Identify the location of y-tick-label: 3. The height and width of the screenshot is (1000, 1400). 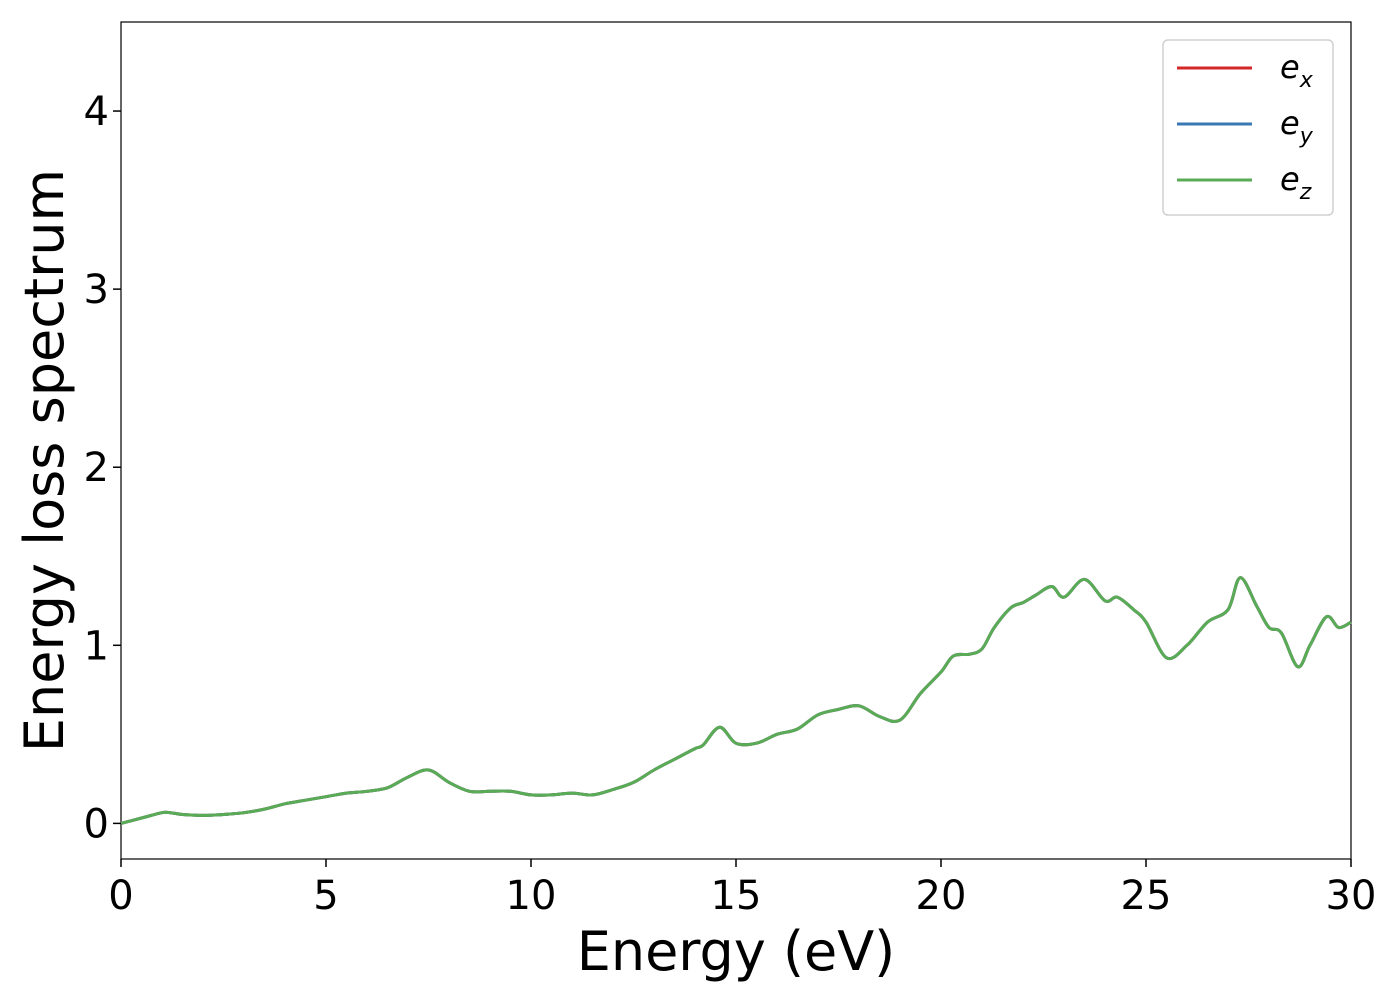
(96, 290).